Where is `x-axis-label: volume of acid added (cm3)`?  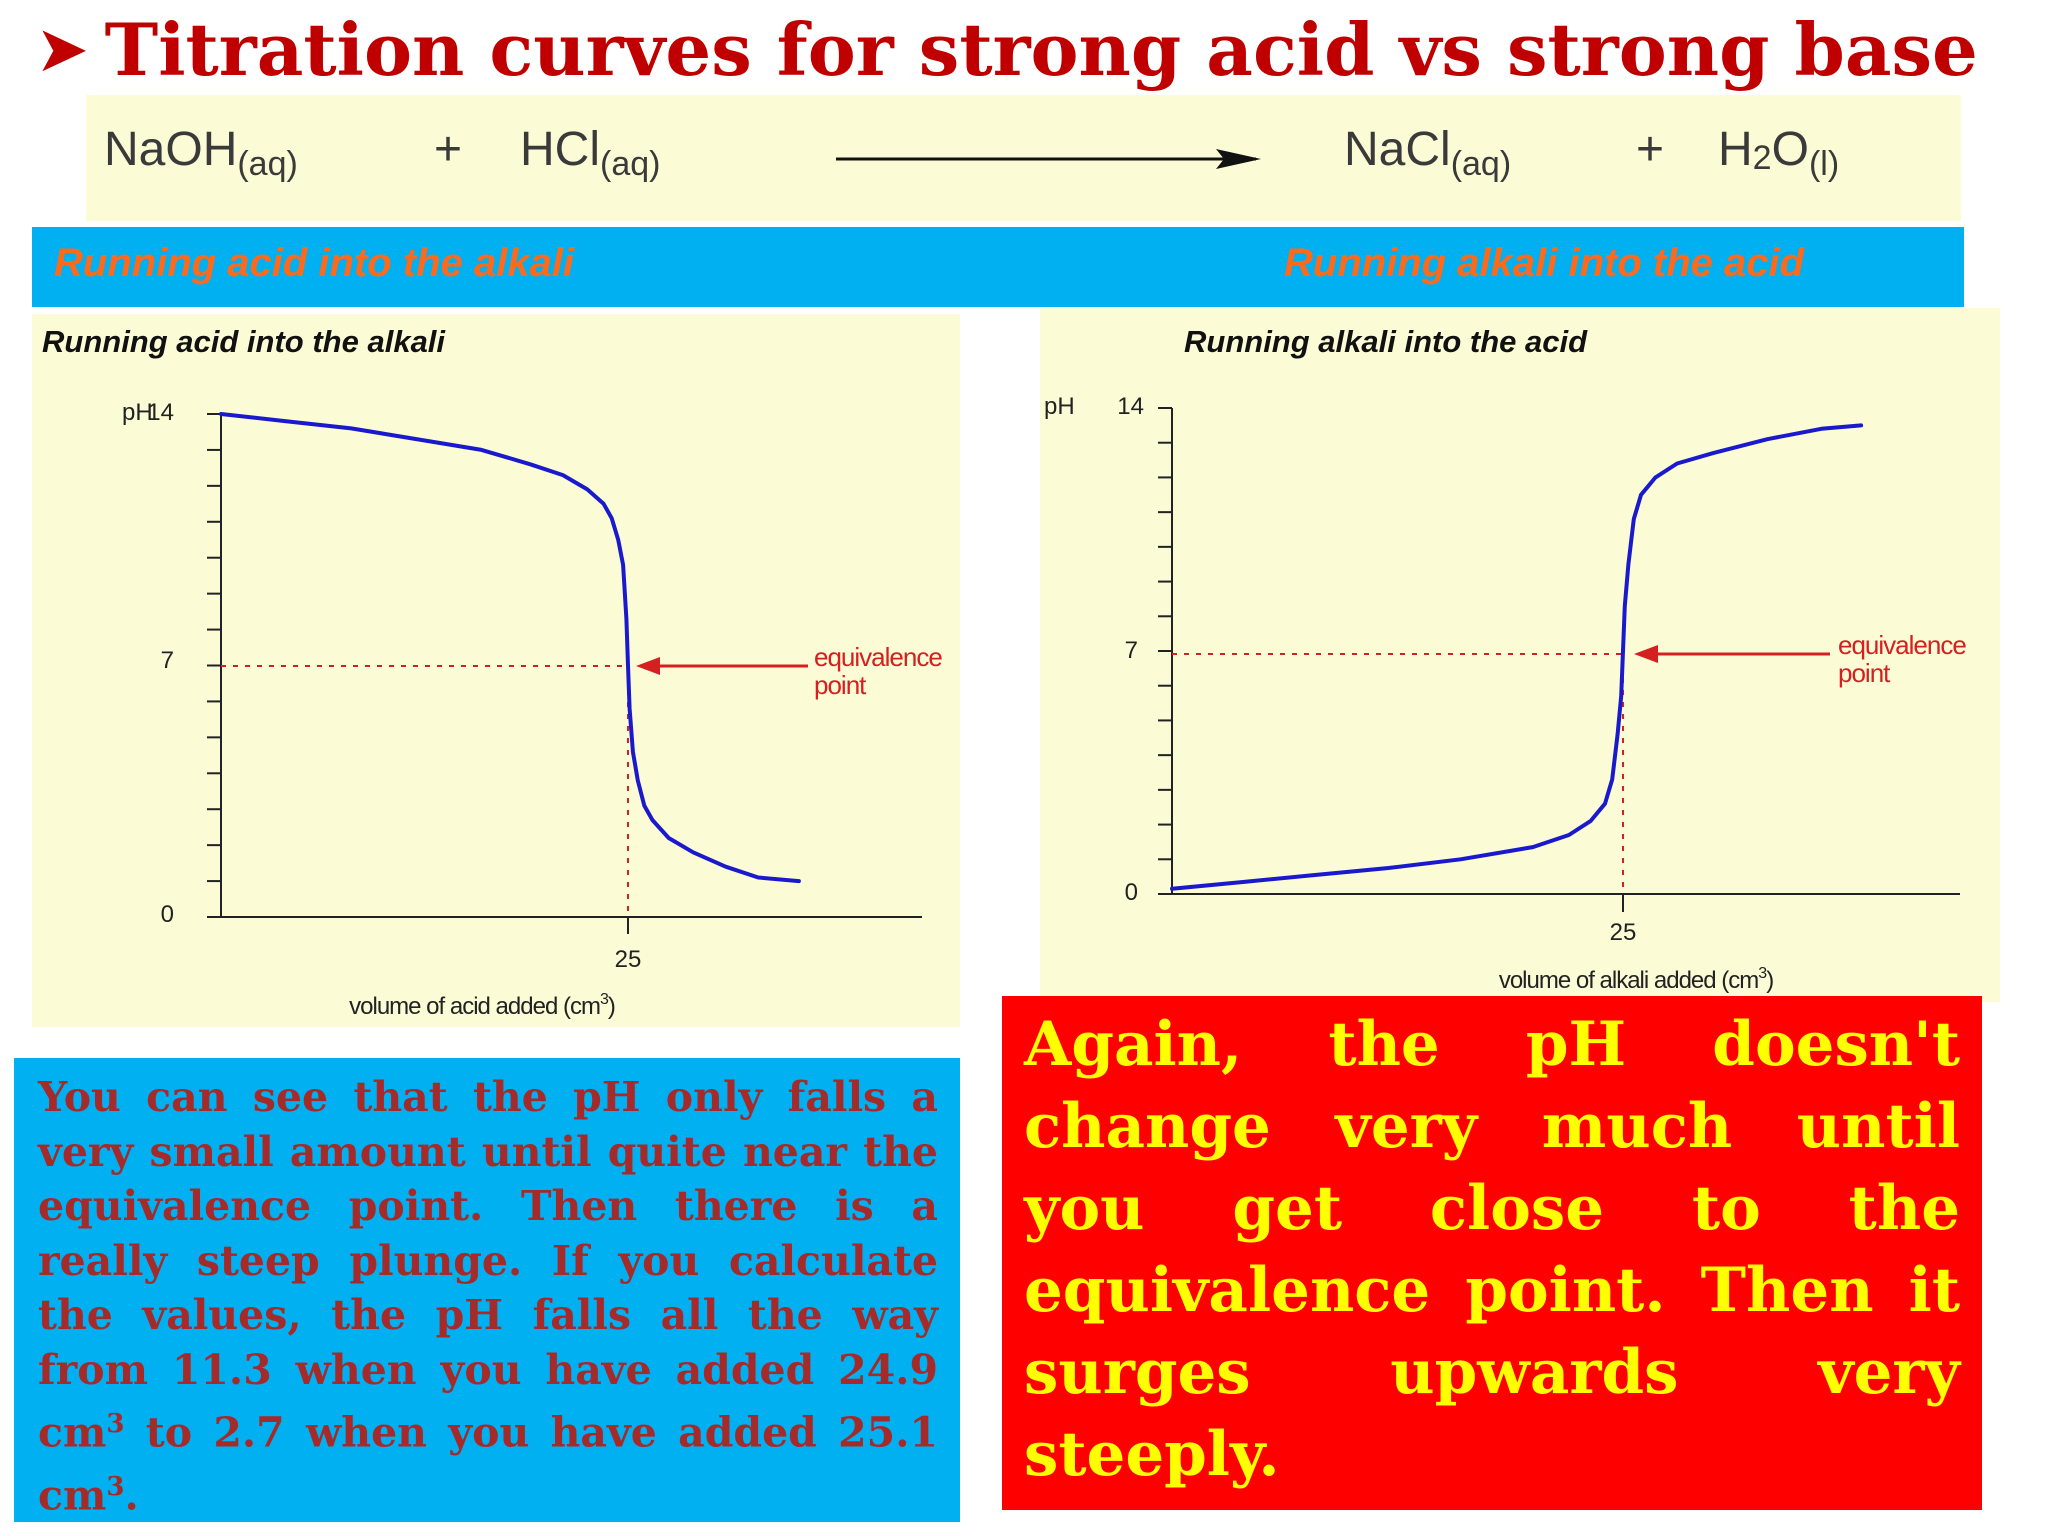
x-axis-label: volume of acid added (cm3) is located at coordinates (482, 1005).